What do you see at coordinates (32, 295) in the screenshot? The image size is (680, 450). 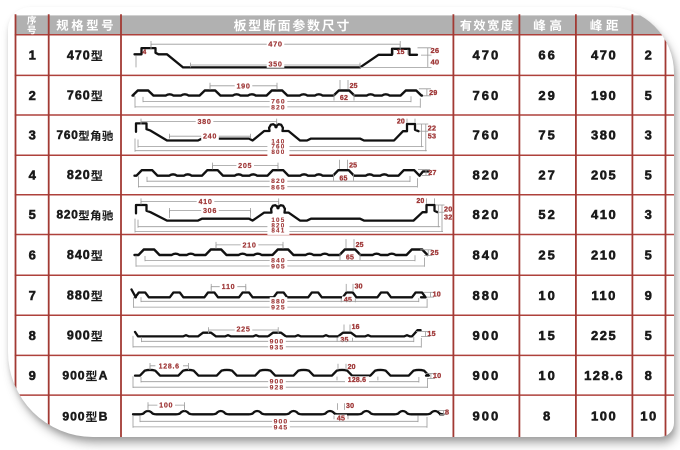 I see `svg-text: 7` at bounding box center [32, 295].